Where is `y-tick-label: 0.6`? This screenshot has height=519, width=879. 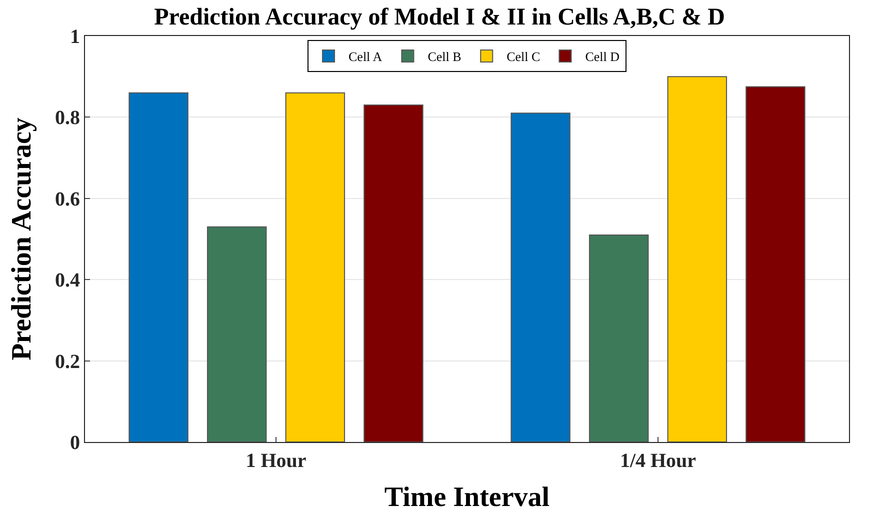 y-tick-label: 0.6 is located at coordinates (67, 199).